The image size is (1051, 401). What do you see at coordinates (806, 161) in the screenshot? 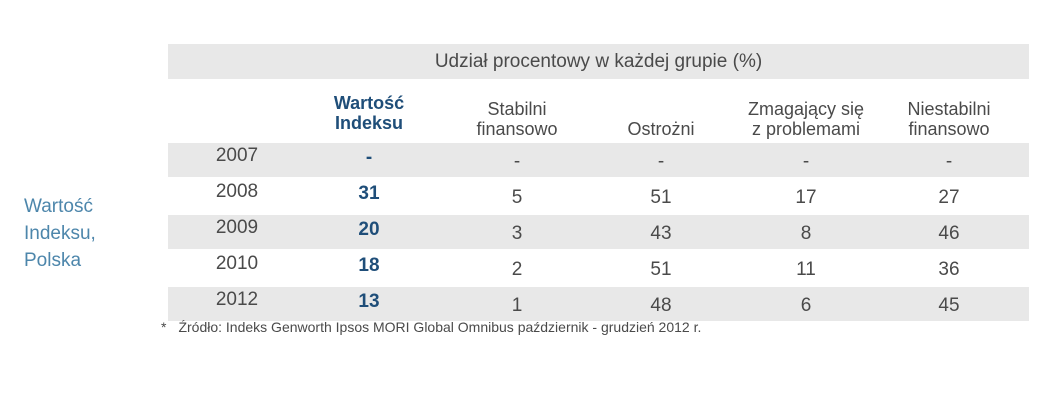
I see `struggling-cell: -` at bounding box center [806, 161].